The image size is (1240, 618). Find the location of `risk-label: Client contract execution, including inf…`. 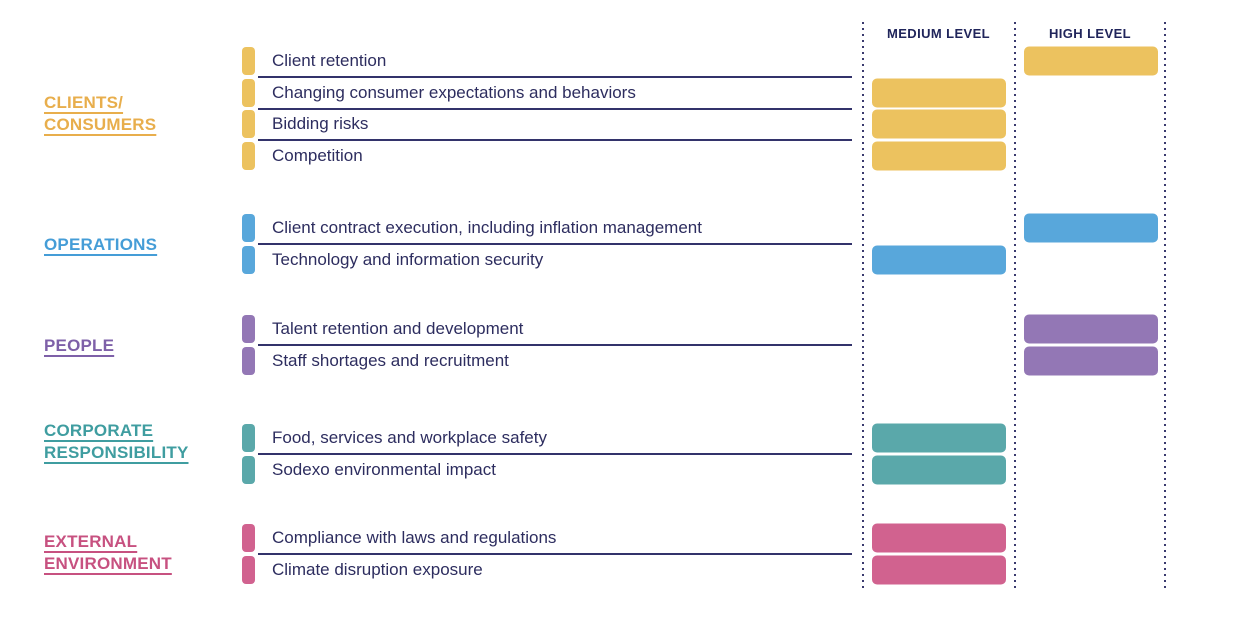

risk-label: Client contract execution, including inf… is located at coordinates (487, 227).